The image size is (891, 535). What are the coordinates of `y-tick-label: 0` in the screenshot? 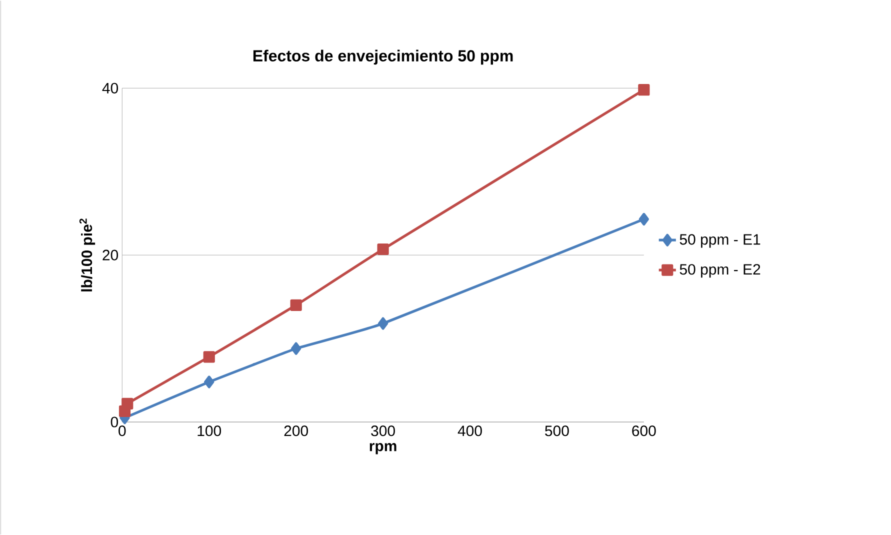 It's located at (114, 422).